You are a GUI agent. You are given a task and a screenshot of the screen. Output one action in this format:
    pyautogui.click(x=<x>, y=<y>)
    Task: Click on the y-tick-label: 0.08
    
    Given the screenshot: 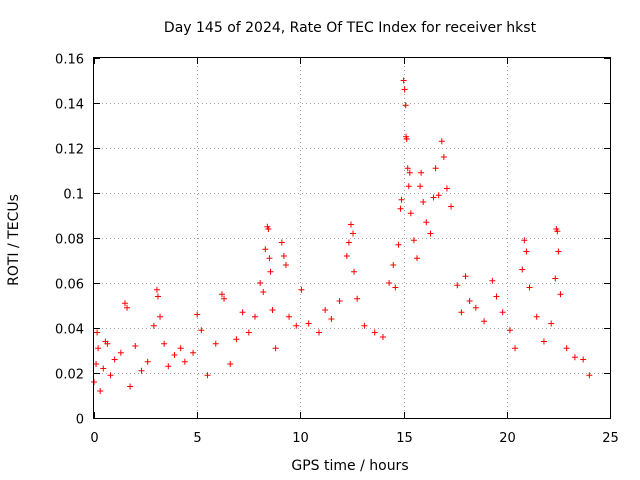 What is the action you would take?
    pyautogui.click(x=69, y=240)
    